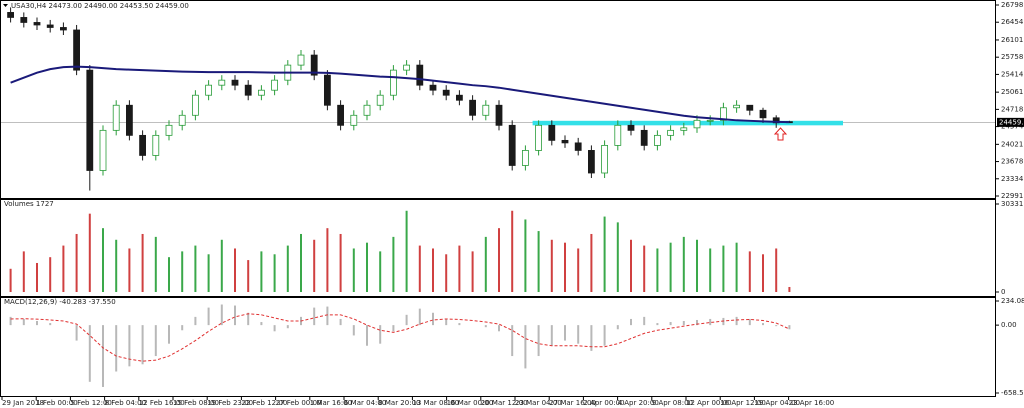 The image size is (1024, 408). What do you see at coordinates (687, 123) in the screenshot?
I see `zone` at bounding box center [687, 123].